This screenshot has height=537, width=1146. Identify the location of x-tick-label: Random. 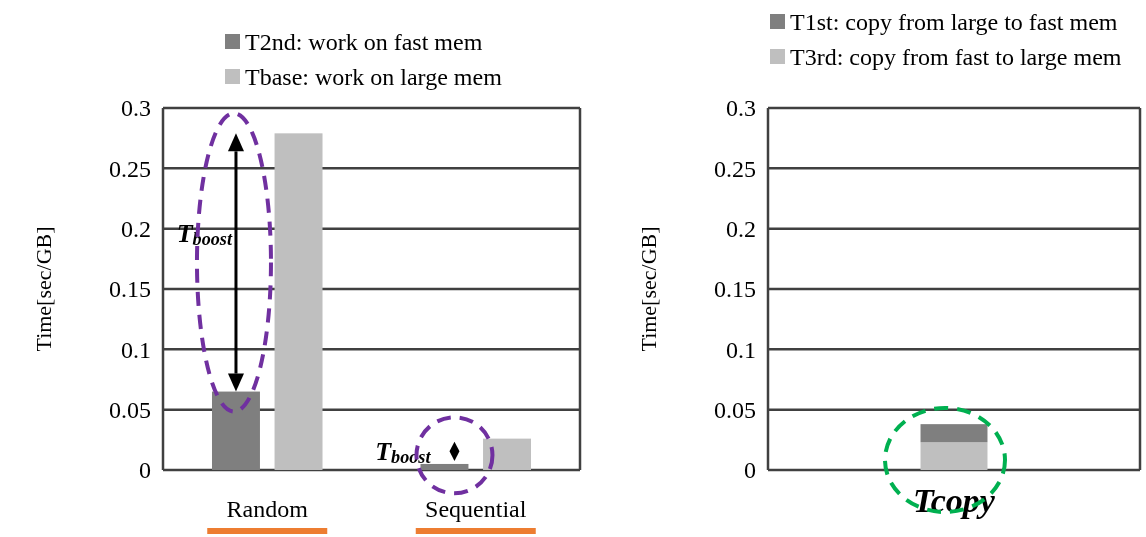
(267, 509).